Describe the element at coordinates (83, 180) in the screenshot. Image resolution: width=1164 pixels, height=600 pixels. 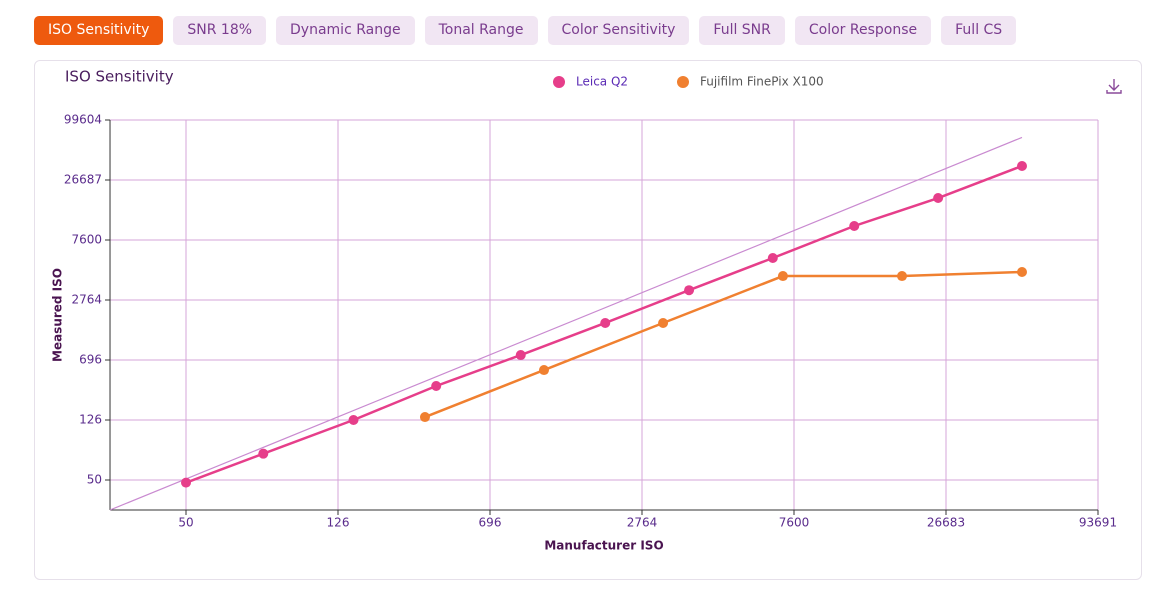
I see `y-tick-label: 26687` at that location.